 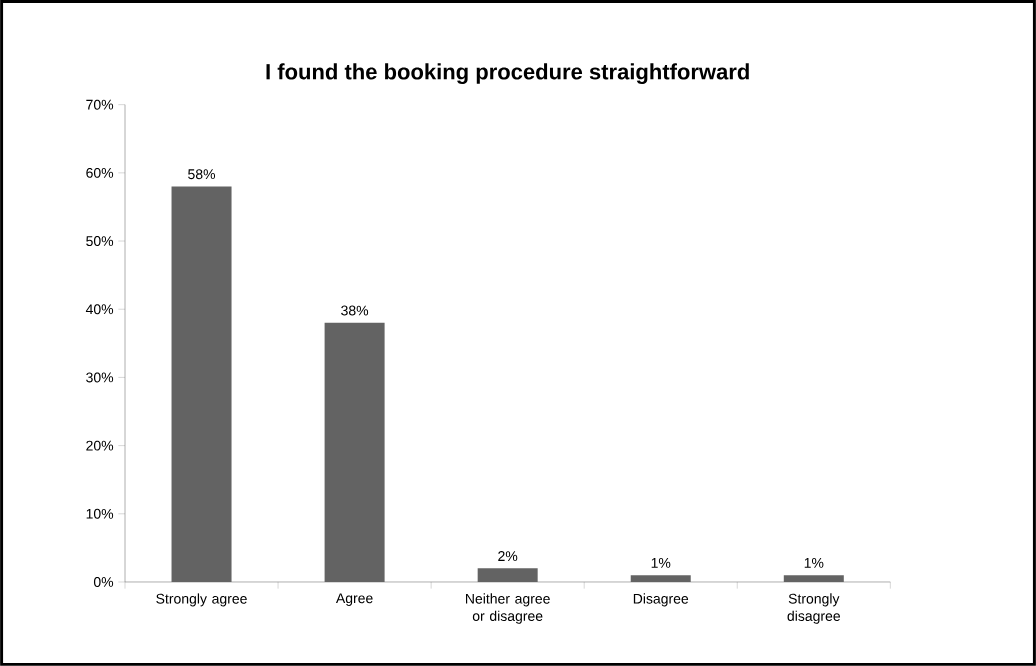 What do you see at coordinates (507, 73) in the screenshot?
I see `chart-title: I found the booking procedure straightforward` at bounding box center [507, 73].